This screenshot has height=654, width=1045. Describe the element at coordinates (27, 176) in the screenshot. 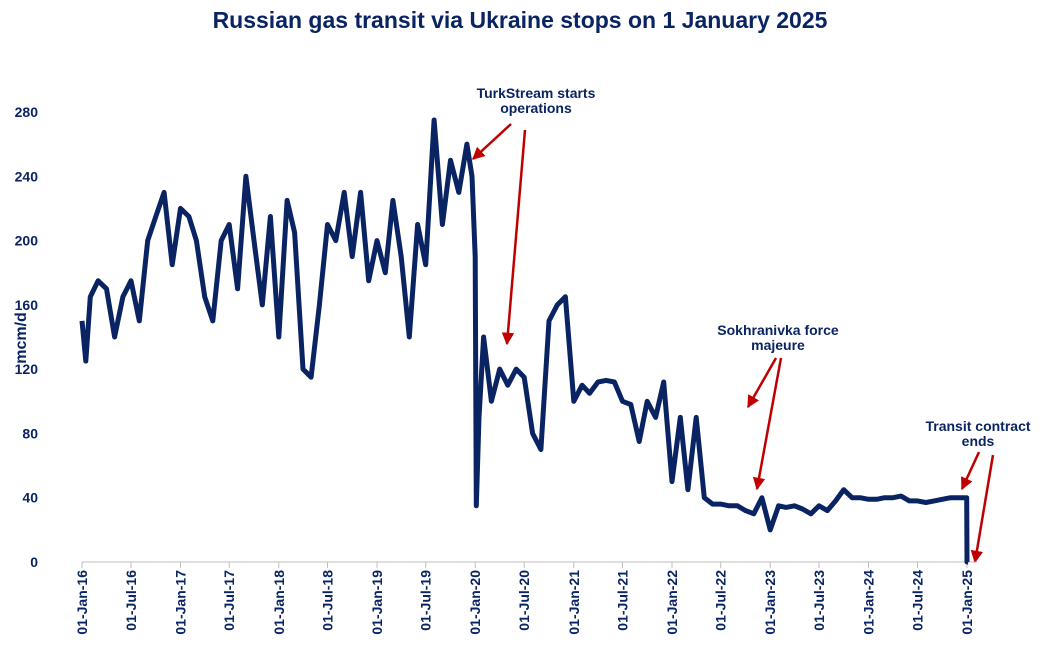

I see `y-tick-label: 240` at that location.